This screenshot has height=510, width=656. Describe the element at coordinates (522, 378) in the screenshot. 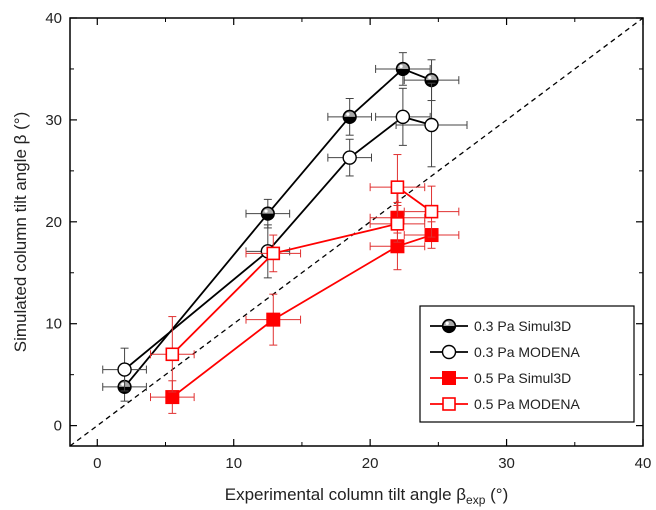

I see `legend-label: 0.5 Pa Simul3D` at that location.